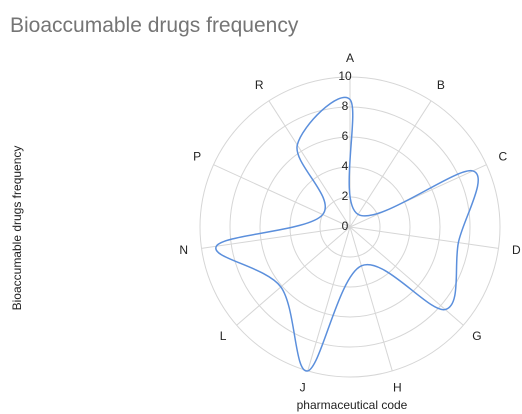  Describe the element at coordinates (259, 85) in the screenshot. I see `category-label: R` at that location.